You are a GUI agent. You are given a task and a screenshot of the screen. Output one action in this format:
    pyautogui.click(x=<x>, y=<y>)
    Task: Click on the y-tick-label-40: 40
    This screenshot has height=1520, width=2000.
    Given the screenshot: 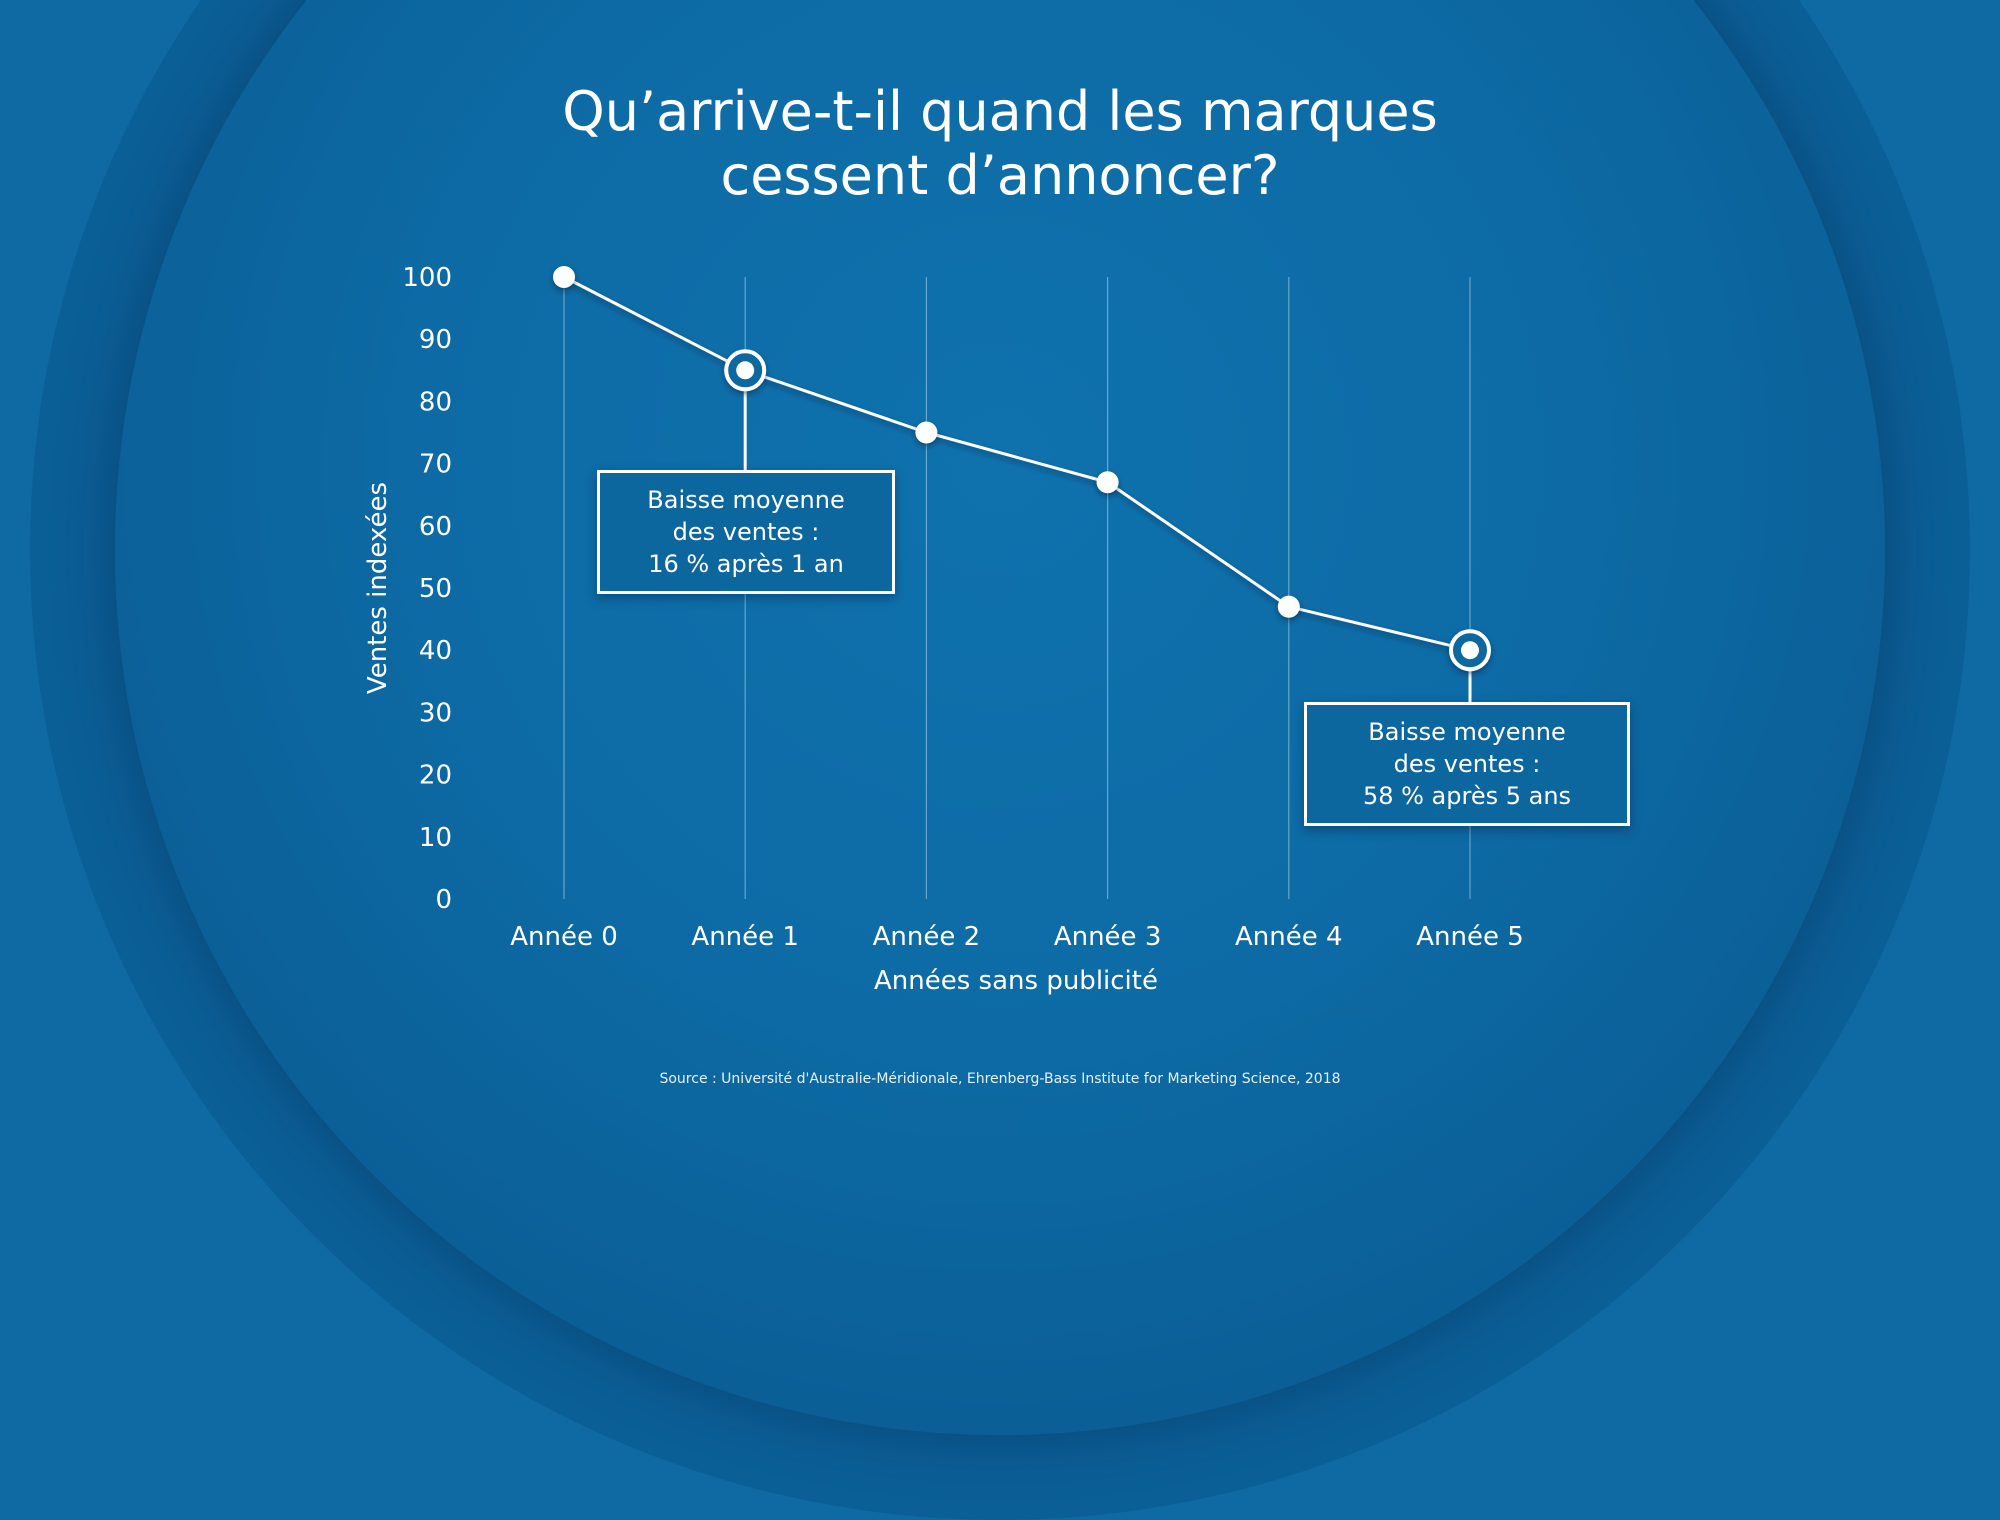 What is the action you would take?
    pyautogui.click(x=435, y=651)
    